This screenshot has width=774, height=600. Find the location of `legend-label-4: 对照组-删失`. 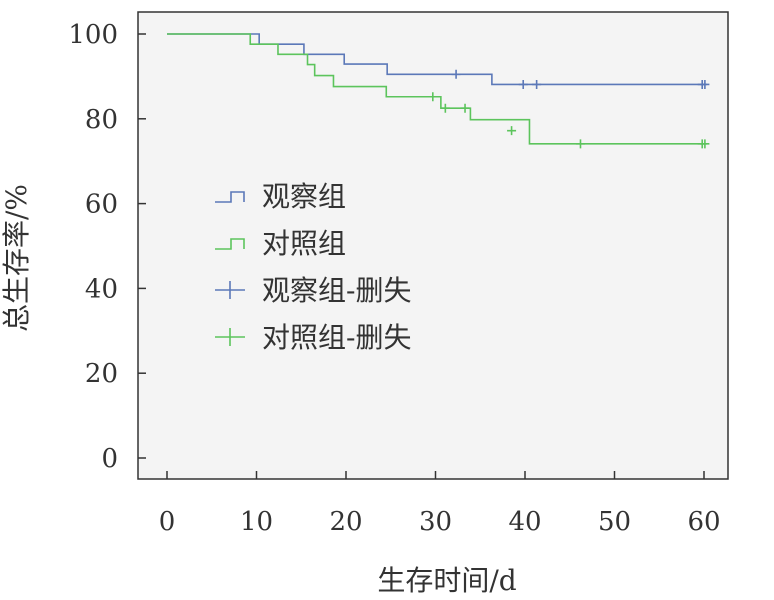

legend-label-4: 对照组-删失 is located at coordinates (336, 337).